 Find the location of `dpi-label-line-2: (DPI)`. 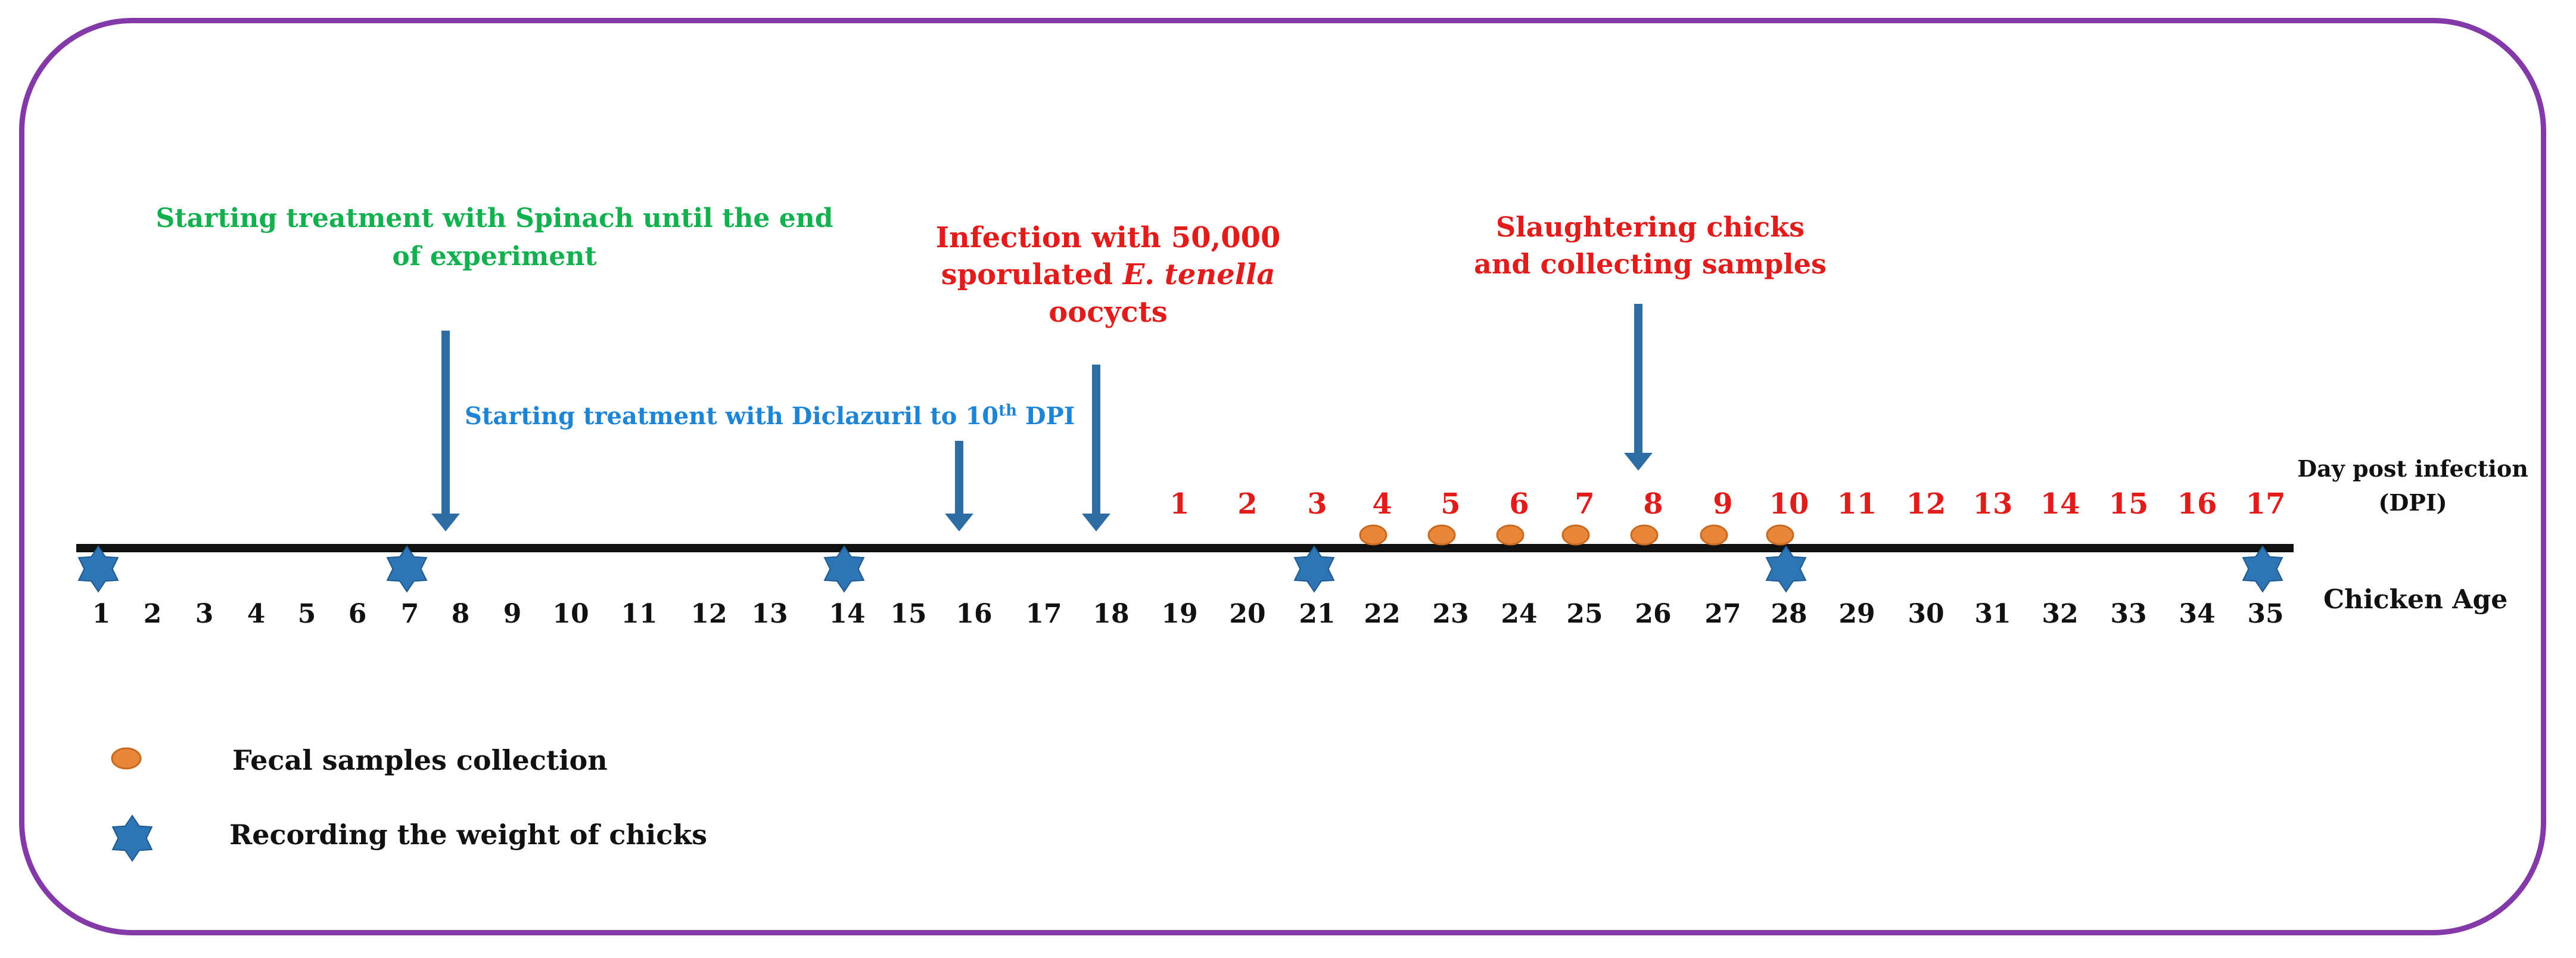

dpi-label-line-2: (DPI) is located at coordinates (2412, 502).